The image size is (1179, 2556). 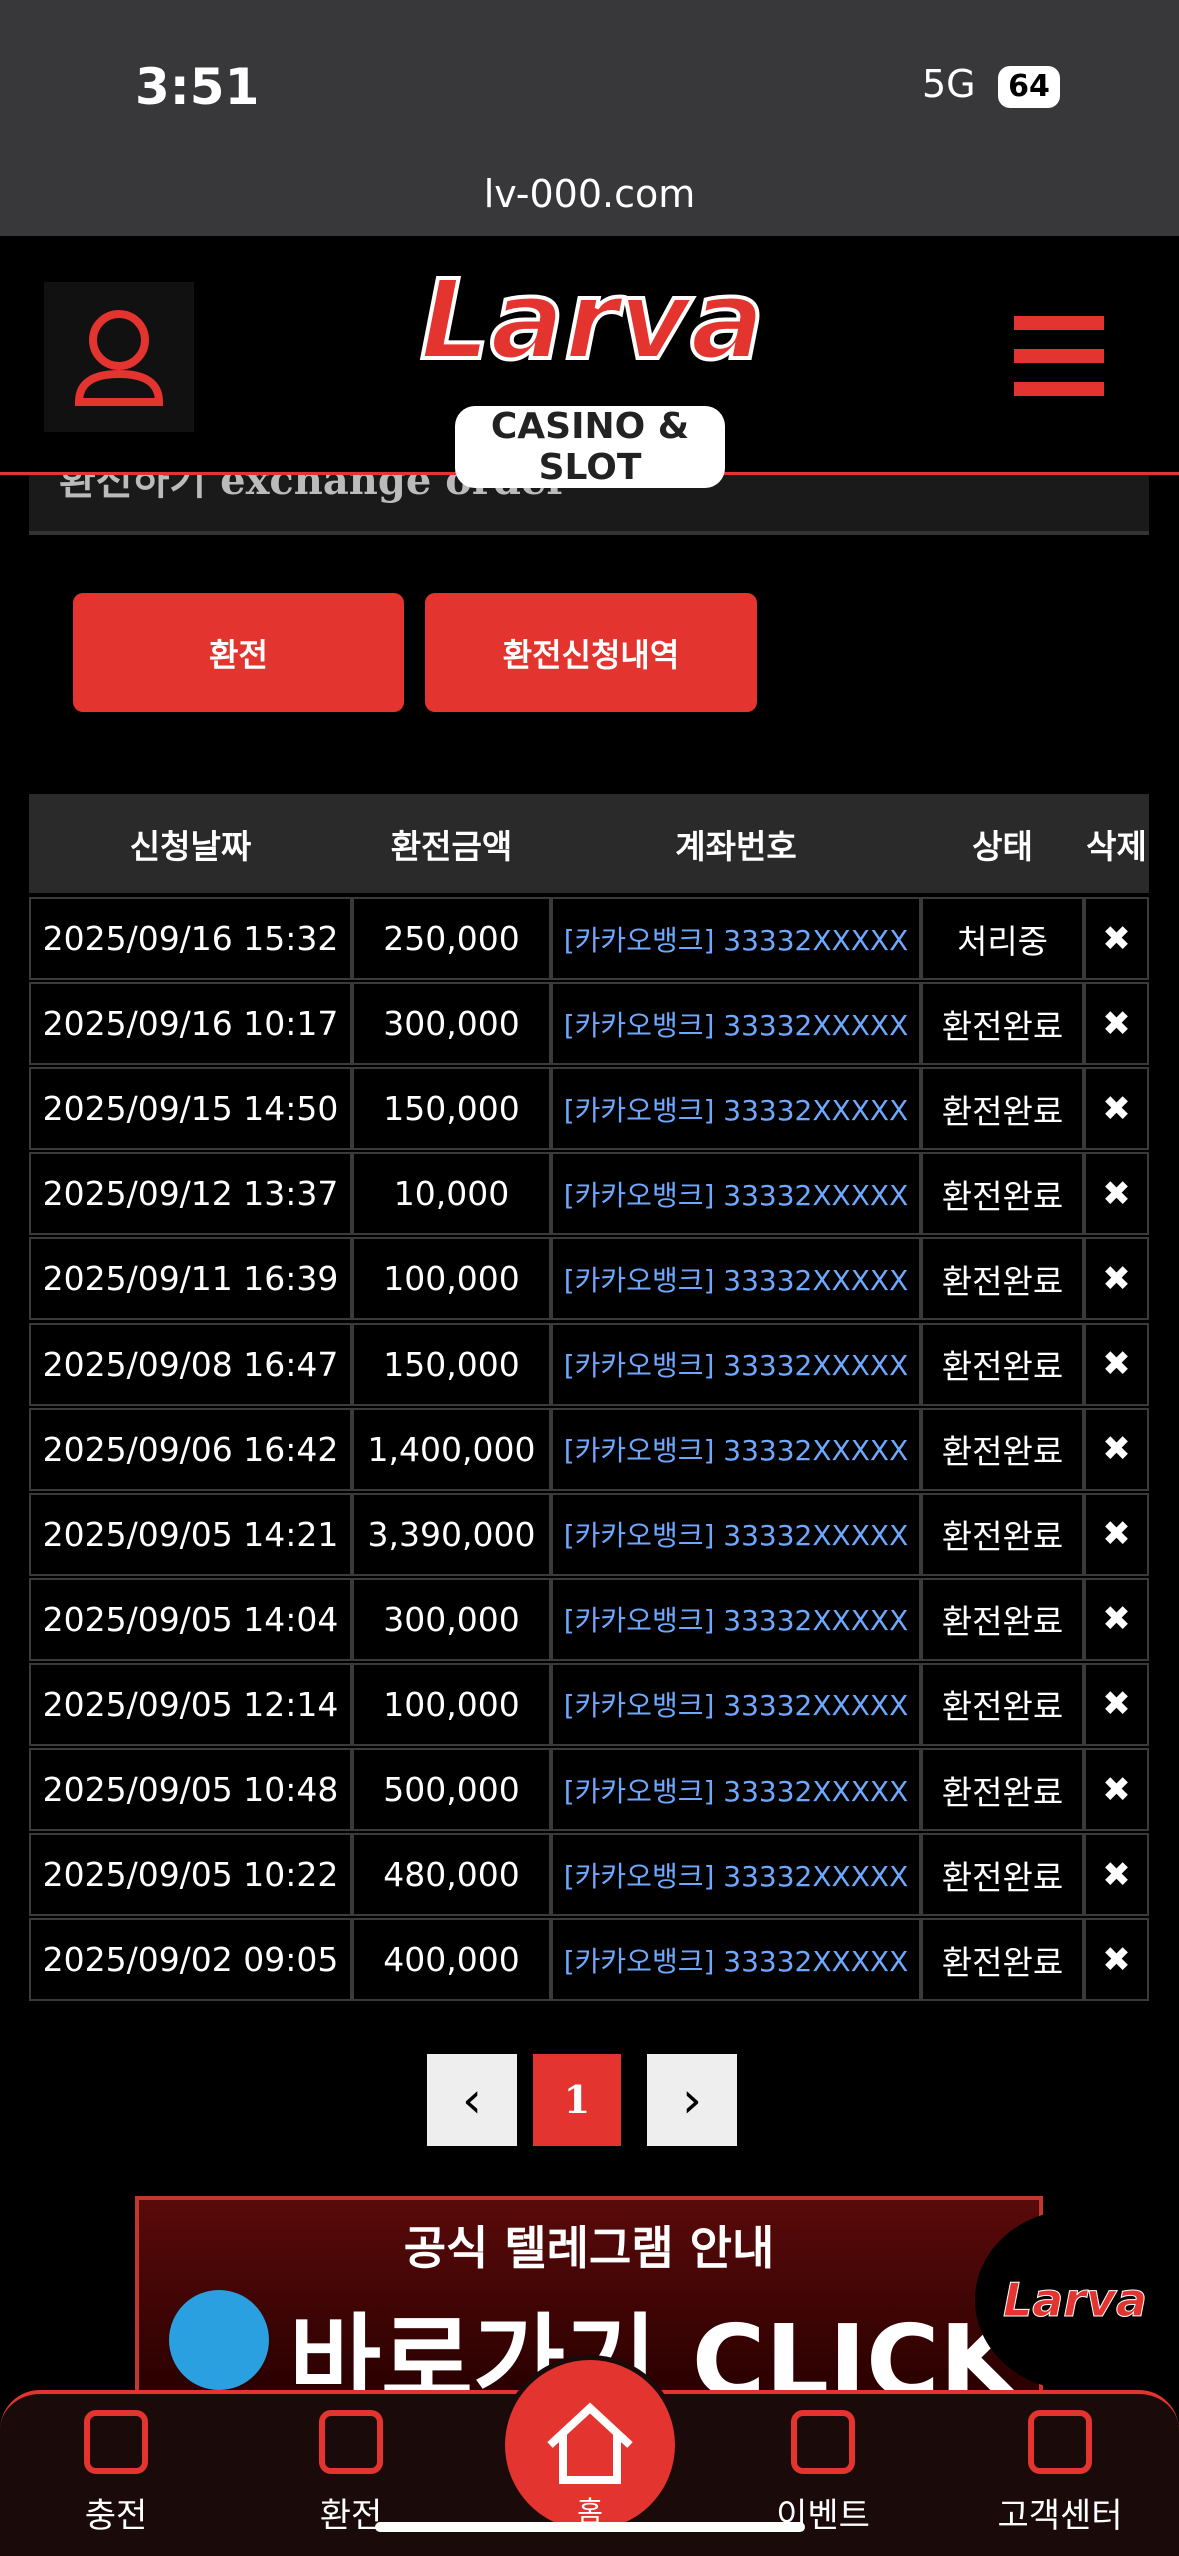 What do you see at coordinates (589, 194) in the screenshot?
I see `url: lv-000.com` at bounding box center [589, 194].